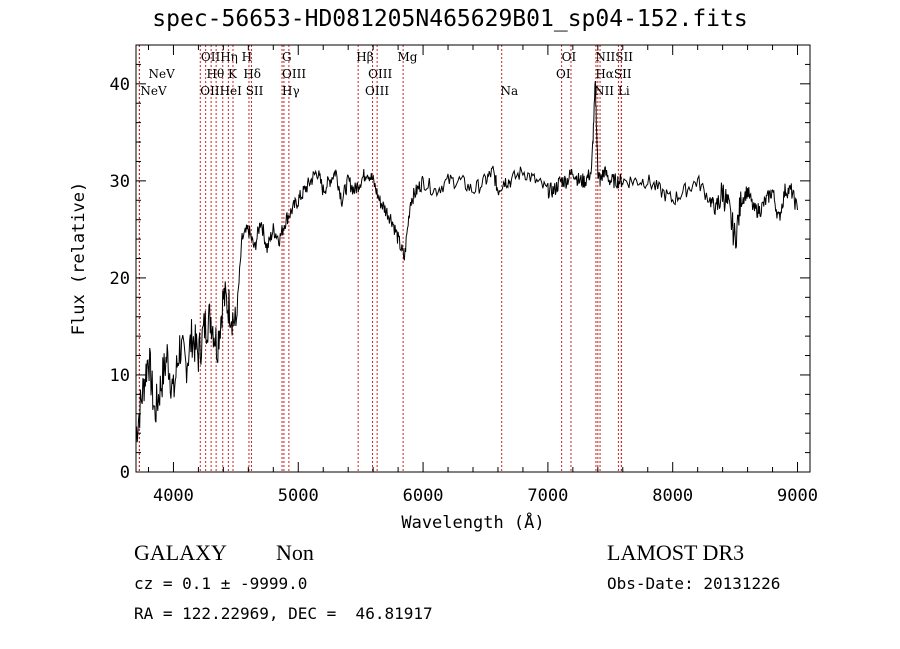  Describe the element at coordinates (797, 496) in the screenshot. I see `x-tick-label: 9000` at that location.